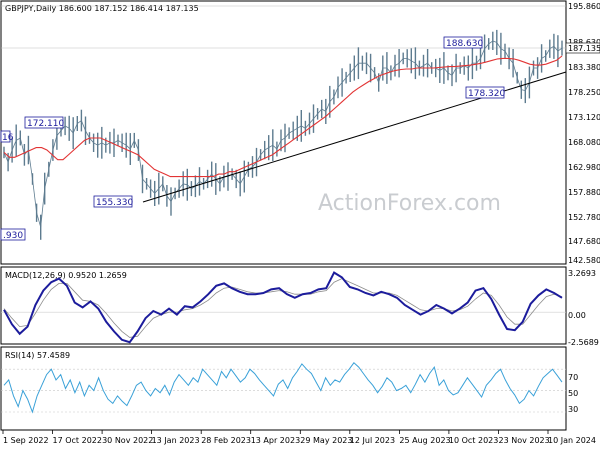 Image resolution: width=600 pixels, height=454 pixels. I want to click on price-tick-label: 173.120, so click(584, 117).